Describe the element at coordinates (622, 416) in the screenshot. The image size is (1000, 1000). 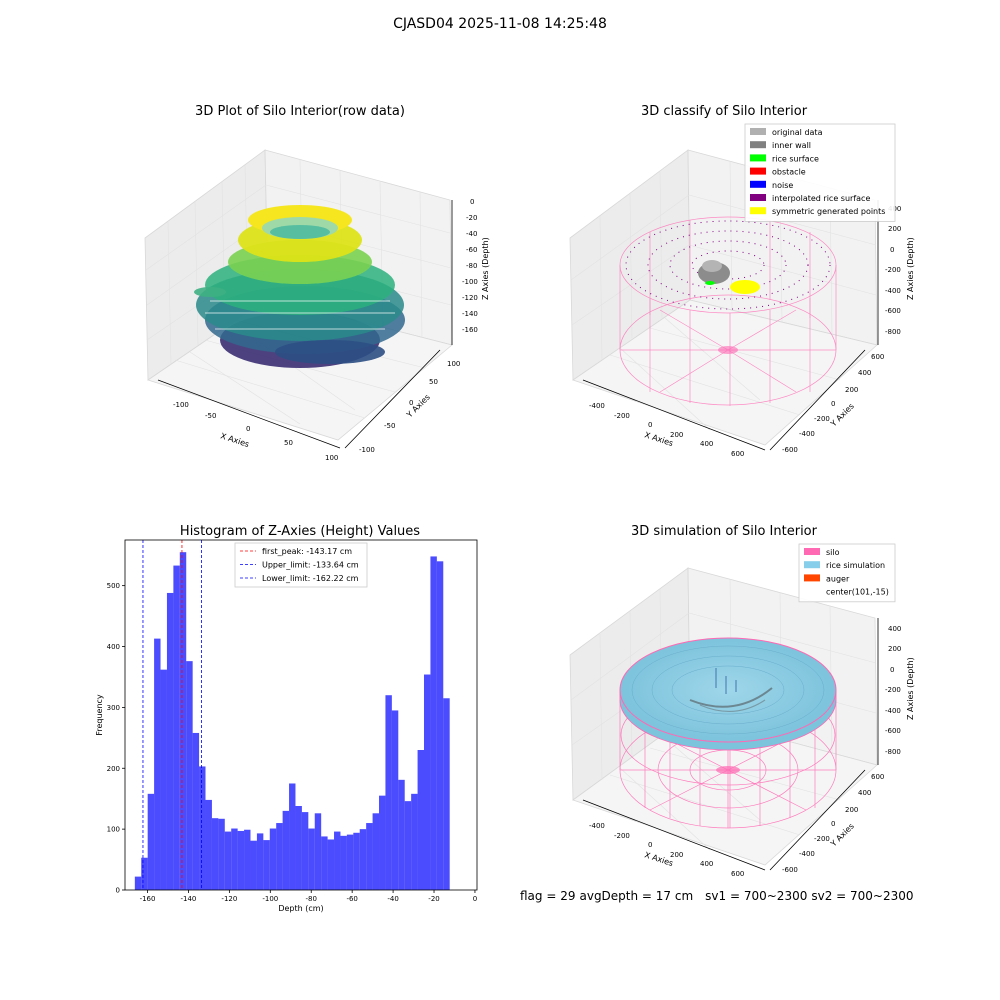
I see `classify-xtick: -200` at that location.